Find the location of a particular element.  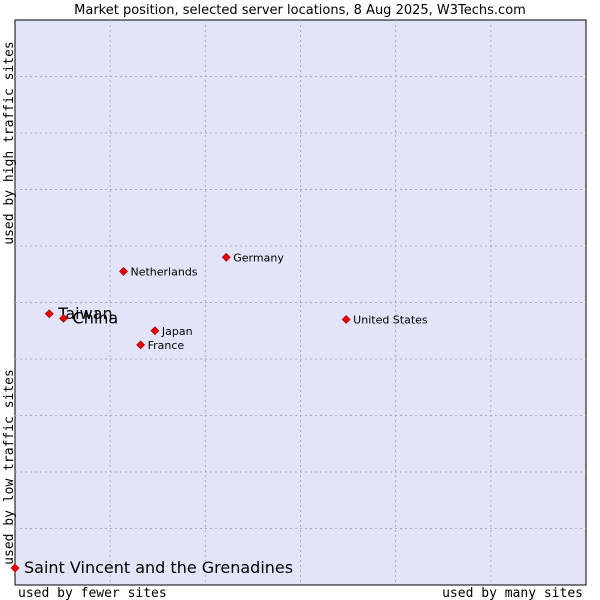

data-point: Netherlands is located at coordinates (158, 271).